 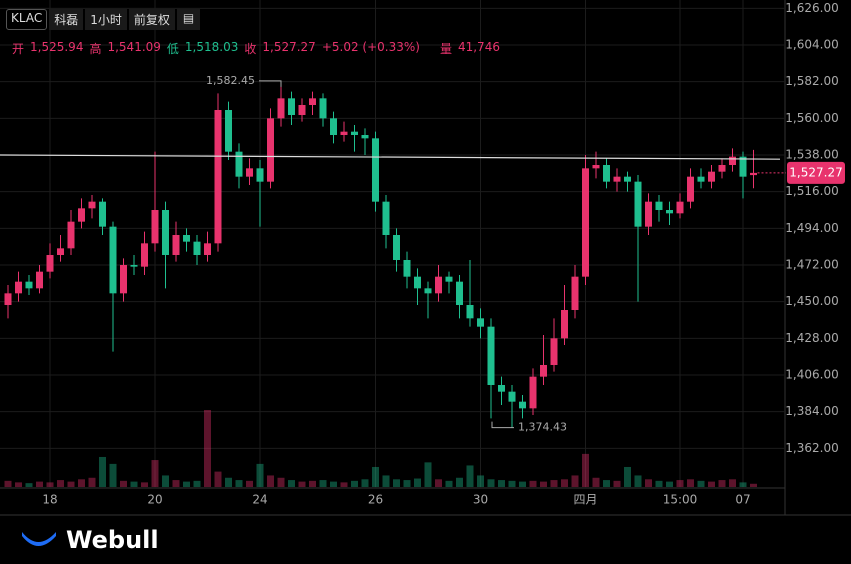 What do you see at coordinates (811, 191) in the screenshot?
I see `y-tick-label: 1,516.00` at bounding box center [811, 191].